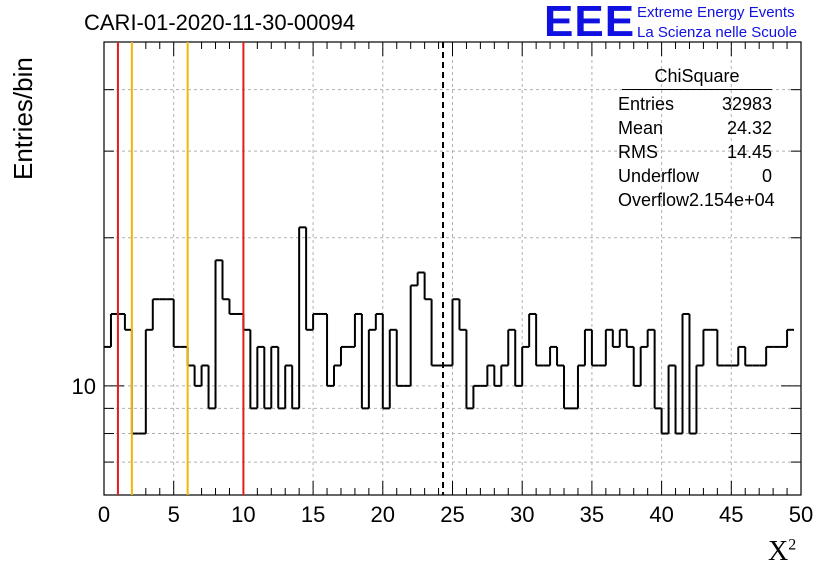  I want to click on stats-row-rms: RMS 14.45, so click(695, 152).